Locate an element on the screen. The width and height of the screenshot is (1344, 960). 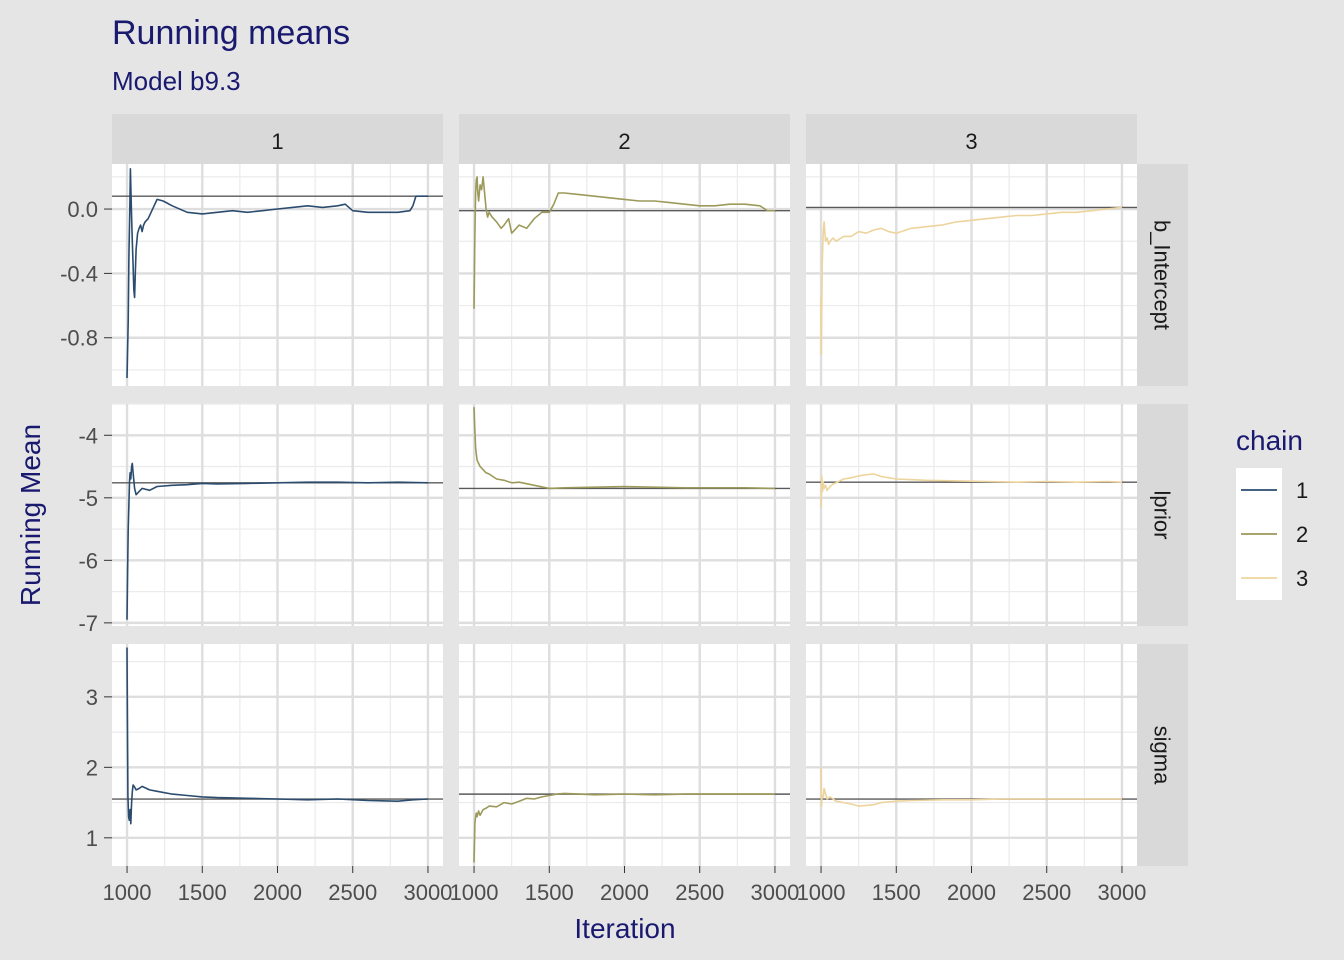
row-strip-sigma is located at coordinates (1162, 755).